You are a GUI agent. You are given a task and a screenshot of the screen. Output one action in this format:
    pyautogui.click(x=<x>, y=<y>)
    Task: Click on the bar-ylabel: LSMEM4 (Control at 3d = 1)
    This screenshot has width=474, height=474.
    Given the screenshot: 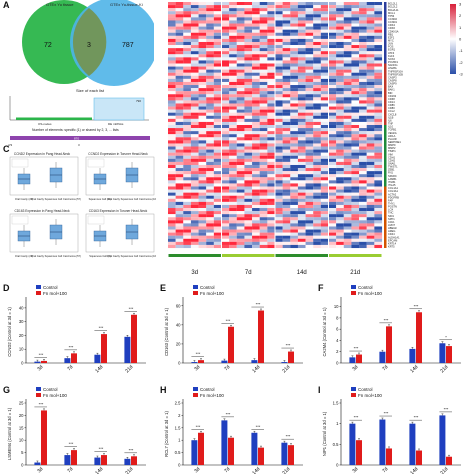 What is the action you would take?
    pyautogui.click(x=9, y=433)
    